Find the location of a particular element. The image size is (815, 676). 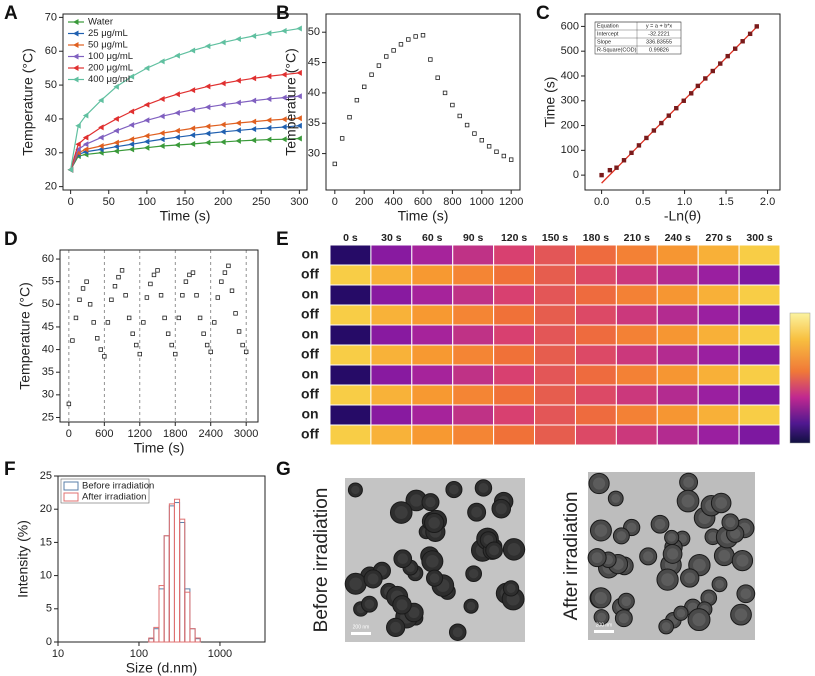

bar is located at coordinates (166, 589).